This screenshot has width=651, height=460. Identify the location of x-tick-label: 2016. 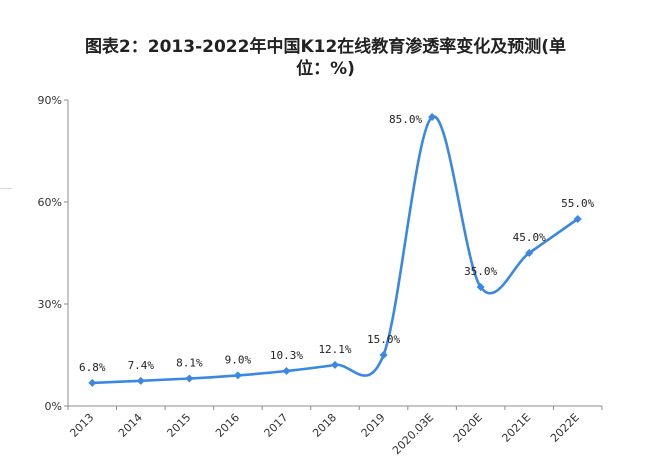
(227, 425).